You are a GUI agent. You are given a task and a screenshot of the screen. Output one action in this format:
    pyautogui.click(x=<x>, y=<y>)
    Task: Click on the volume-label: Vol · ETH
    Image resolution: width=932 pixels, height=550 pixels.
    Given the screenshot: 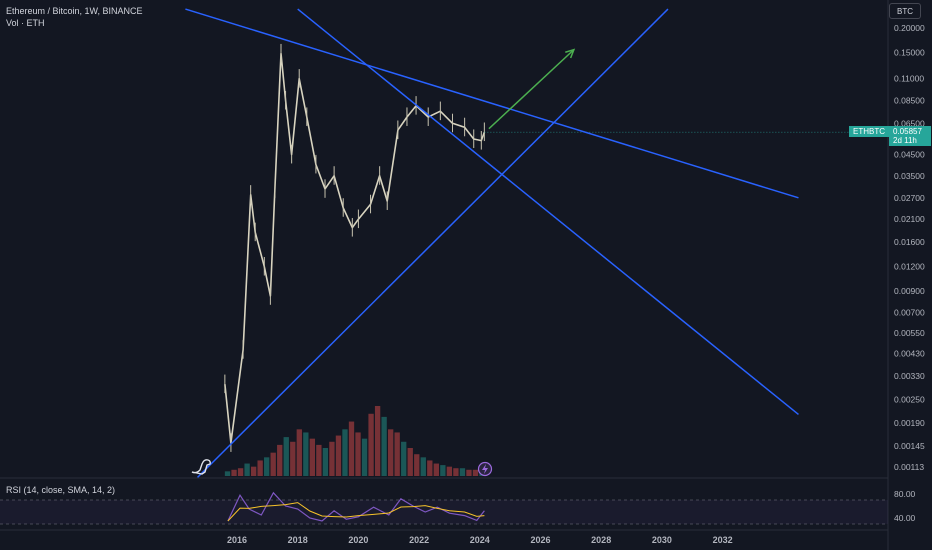 What is the action you would take?
    pyautogui.click(x=25, y=23)
    